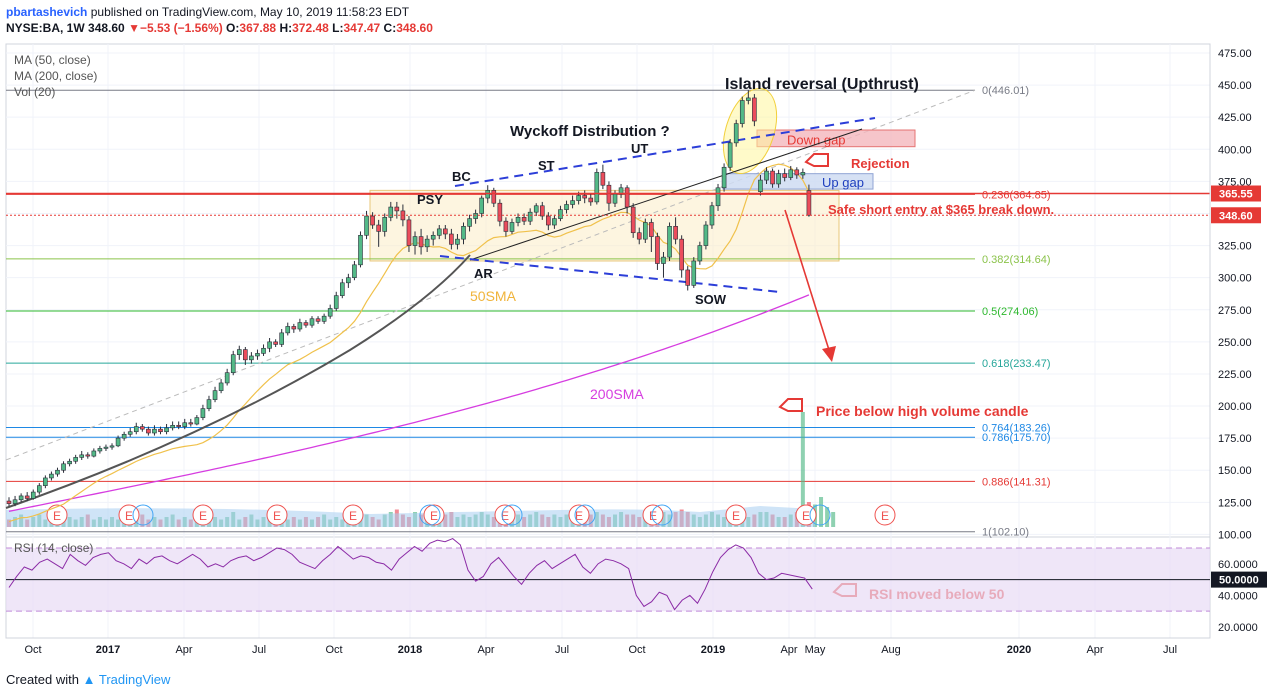 This screenshot has height=699, width=1274. What do you see at coordinates (880, 163) in the screenshot?
I see `rejection-label: Rejection` at bounding box center [880, 163].